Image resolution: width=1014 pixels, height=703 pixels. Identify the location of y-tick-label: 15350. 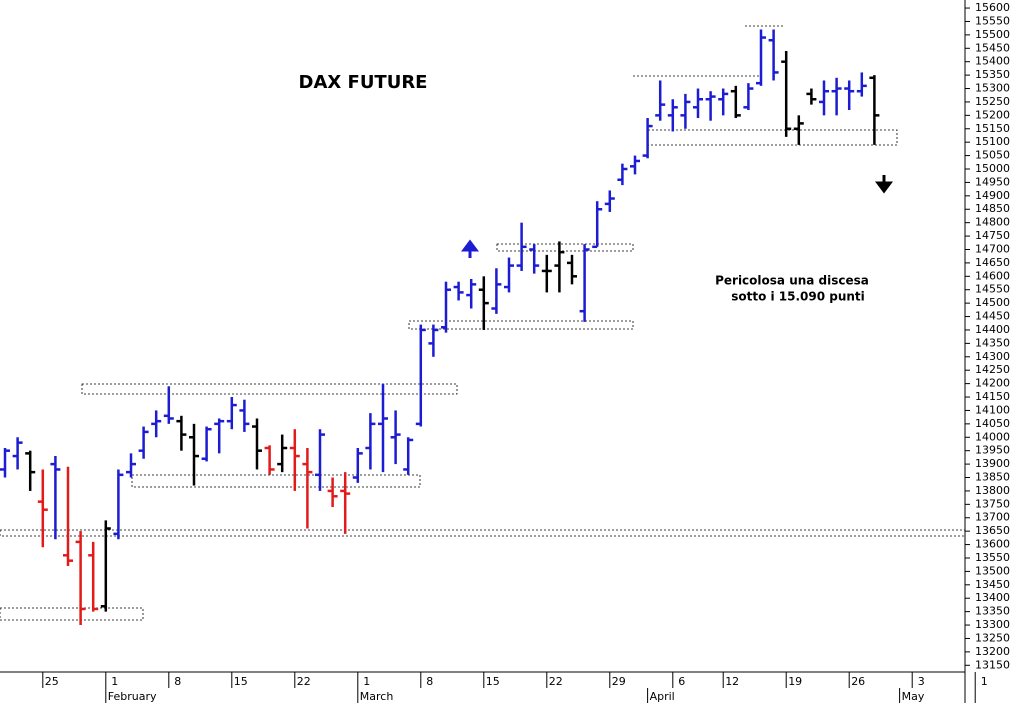
(992, 74).